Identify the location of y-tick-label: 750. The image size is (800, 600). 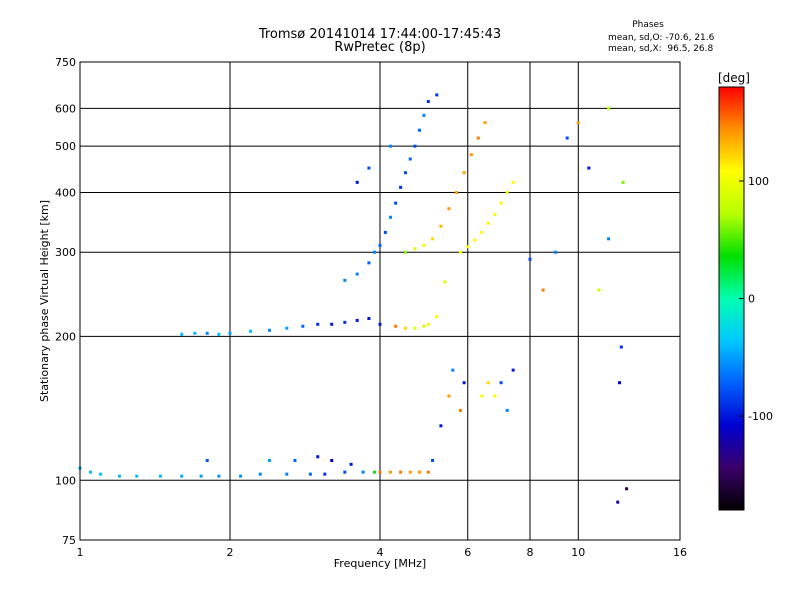
(65, 62).